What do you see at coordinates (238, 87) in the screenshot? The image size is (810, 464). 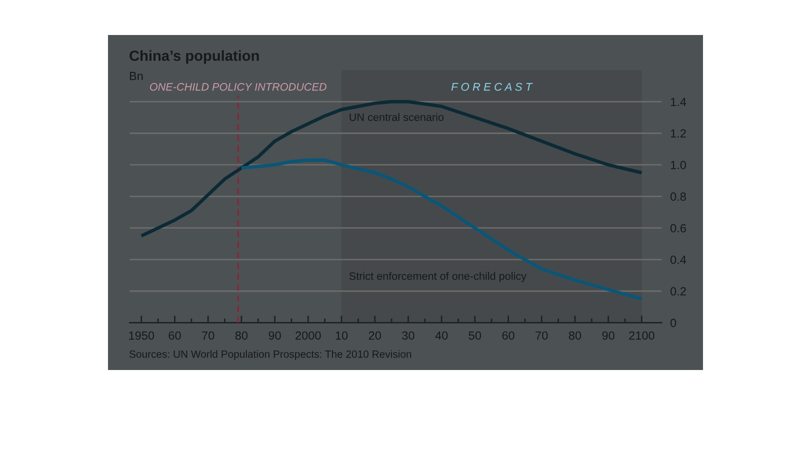 I see `ref-line-label: ONE-CHILD POLICY INTRODUCED` at bounding box center [238, 87].